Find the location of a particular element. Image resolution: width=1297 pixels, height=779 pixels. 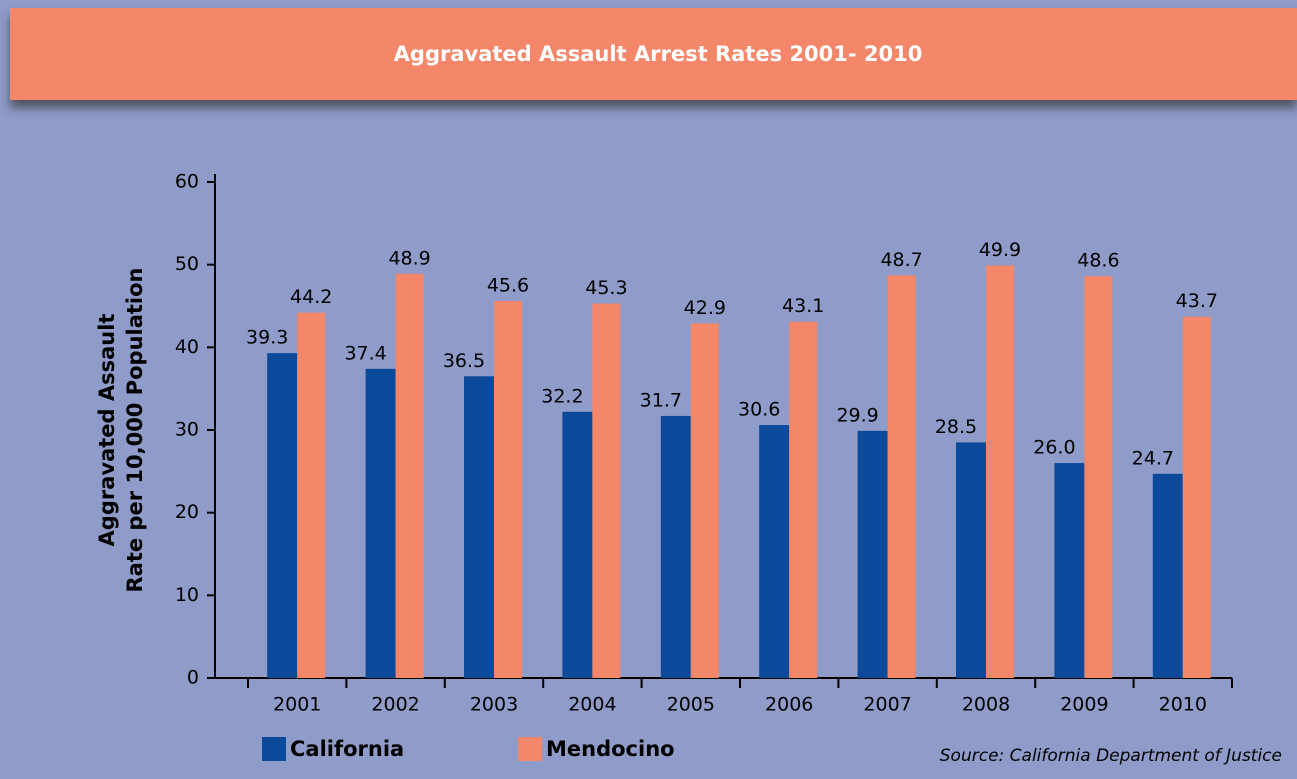

y-tick-label: 30 is located at coordinates (187, 430).